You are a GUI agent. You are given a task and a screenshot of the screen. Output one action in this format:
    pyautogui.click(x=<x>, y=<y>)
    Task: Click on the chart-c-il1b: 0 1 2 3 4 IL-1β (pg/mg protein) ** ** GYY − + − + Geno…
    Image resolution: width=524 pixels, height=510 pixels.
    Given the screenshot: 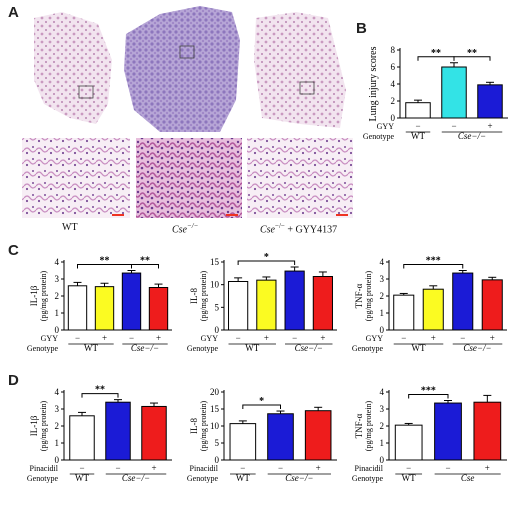 What is the action you would take?
    pyautogui.click(x=99, y=304)
    